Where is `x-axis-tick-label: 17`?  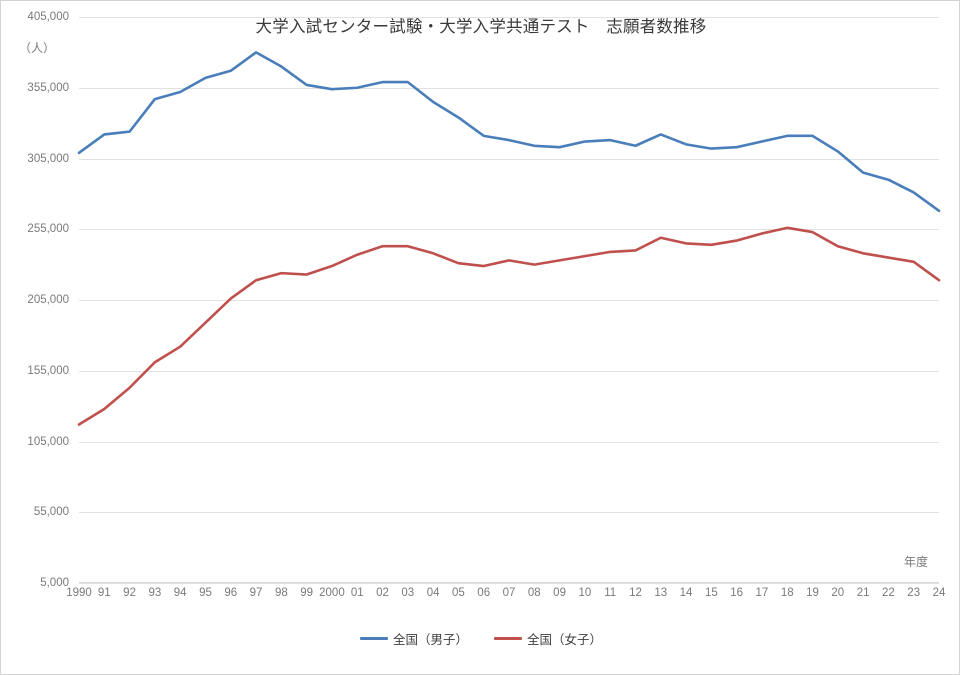 x-axis-tick-label: 17 is located at coordinates (762, 593).